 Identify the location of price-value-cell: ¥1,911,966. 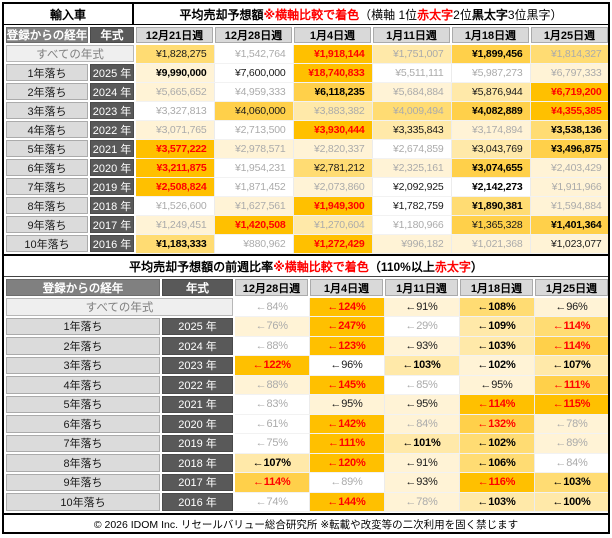
(569, 187).